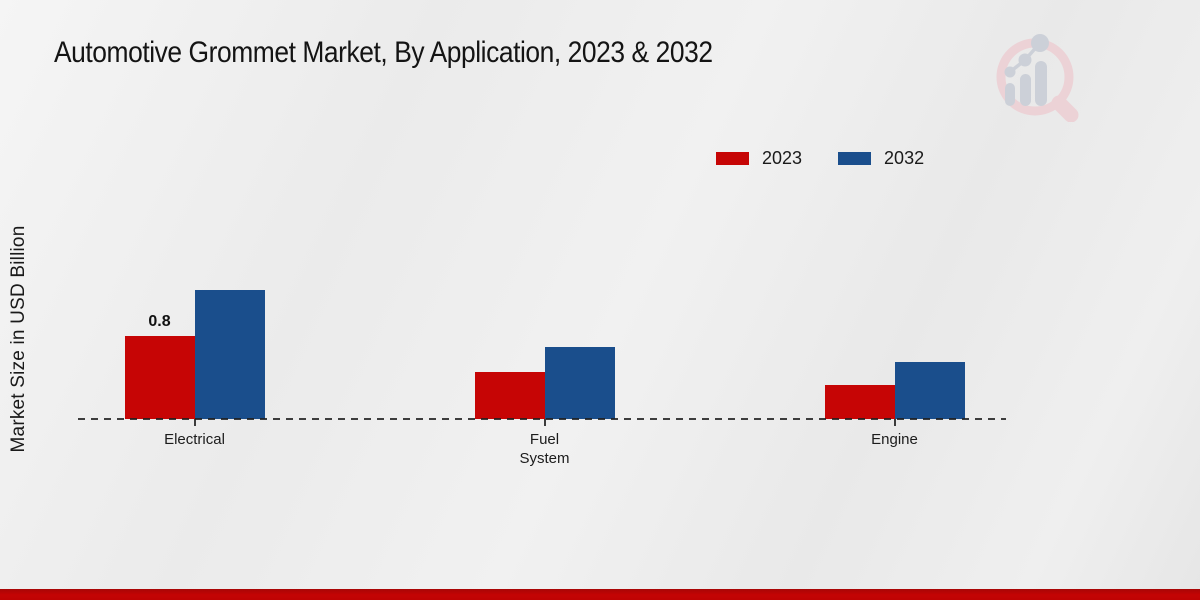 The width and height of the screenshot is (1200, 600). I want to click on bar-2023-engine, so click(859, 402).